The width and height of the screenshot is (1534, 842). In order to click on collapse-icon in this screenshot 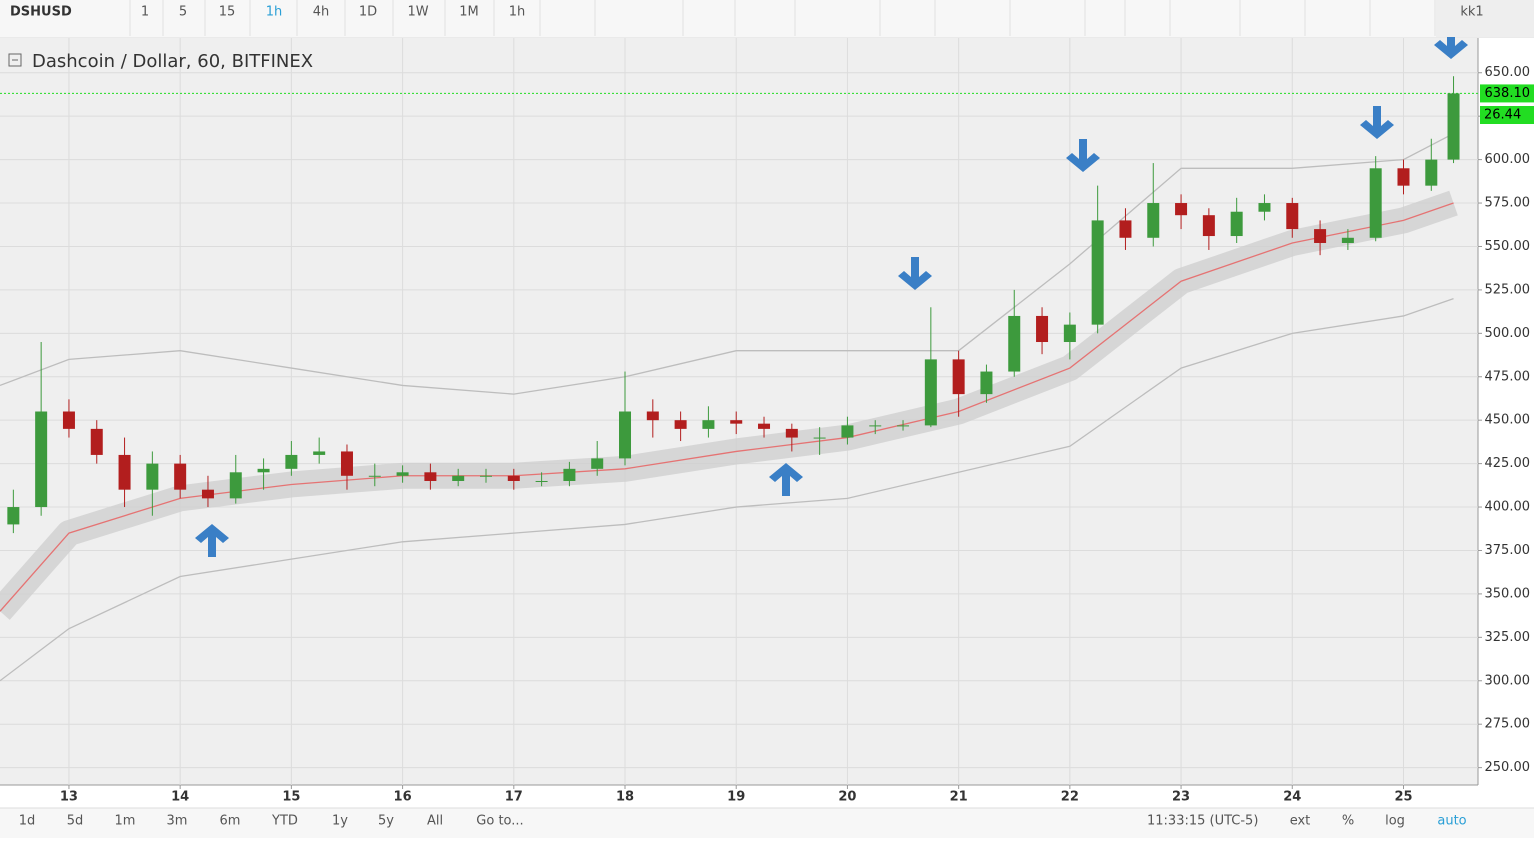, I will do `click(15, 60)`.